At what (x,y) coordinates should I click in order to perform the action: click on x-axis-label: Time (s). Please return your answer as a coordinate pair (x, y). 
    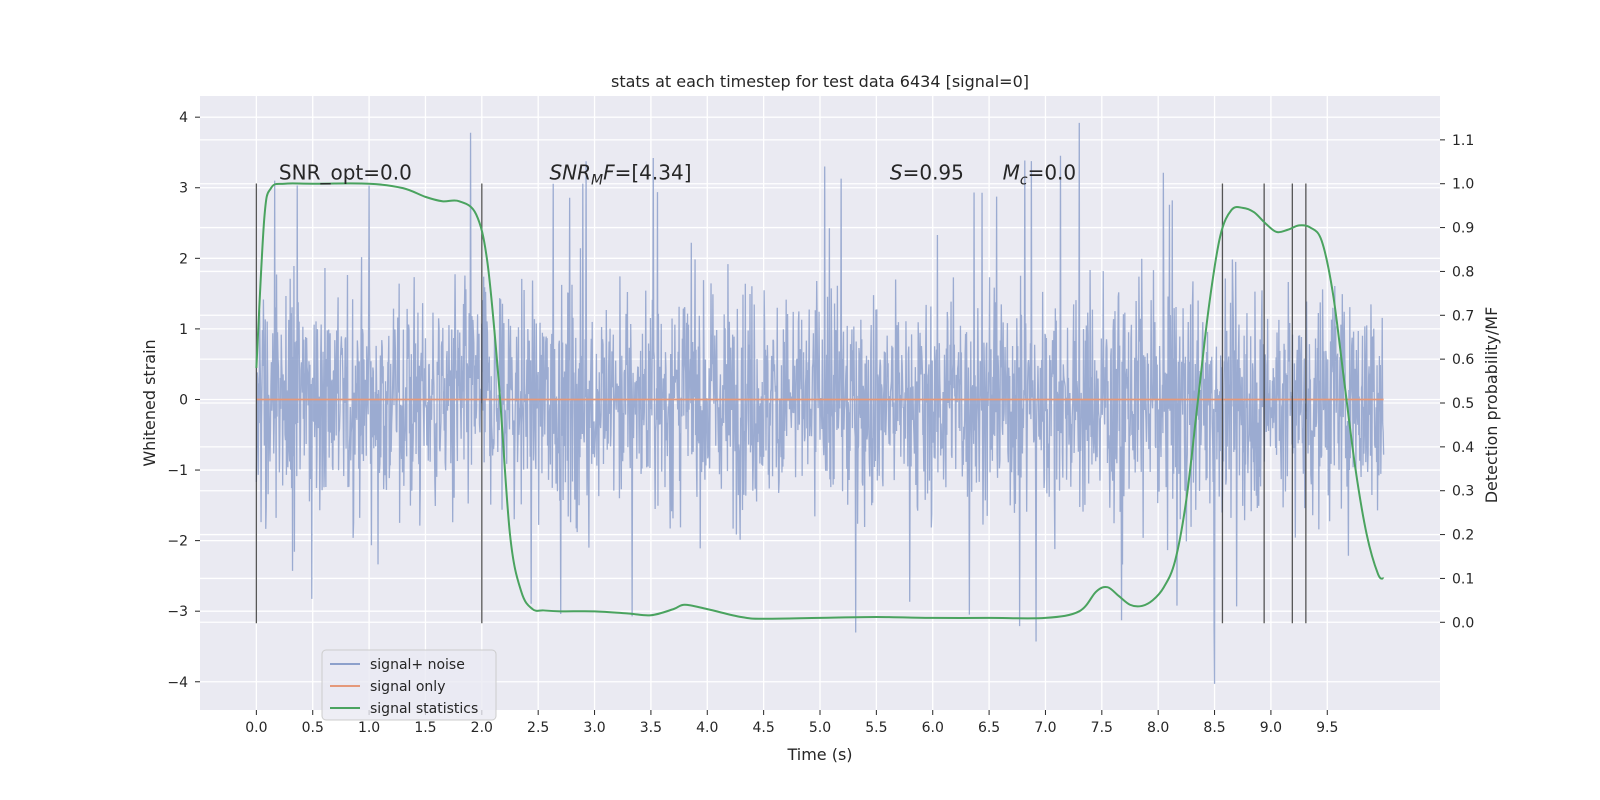
    Looking at the image, I should click on (819, 754).